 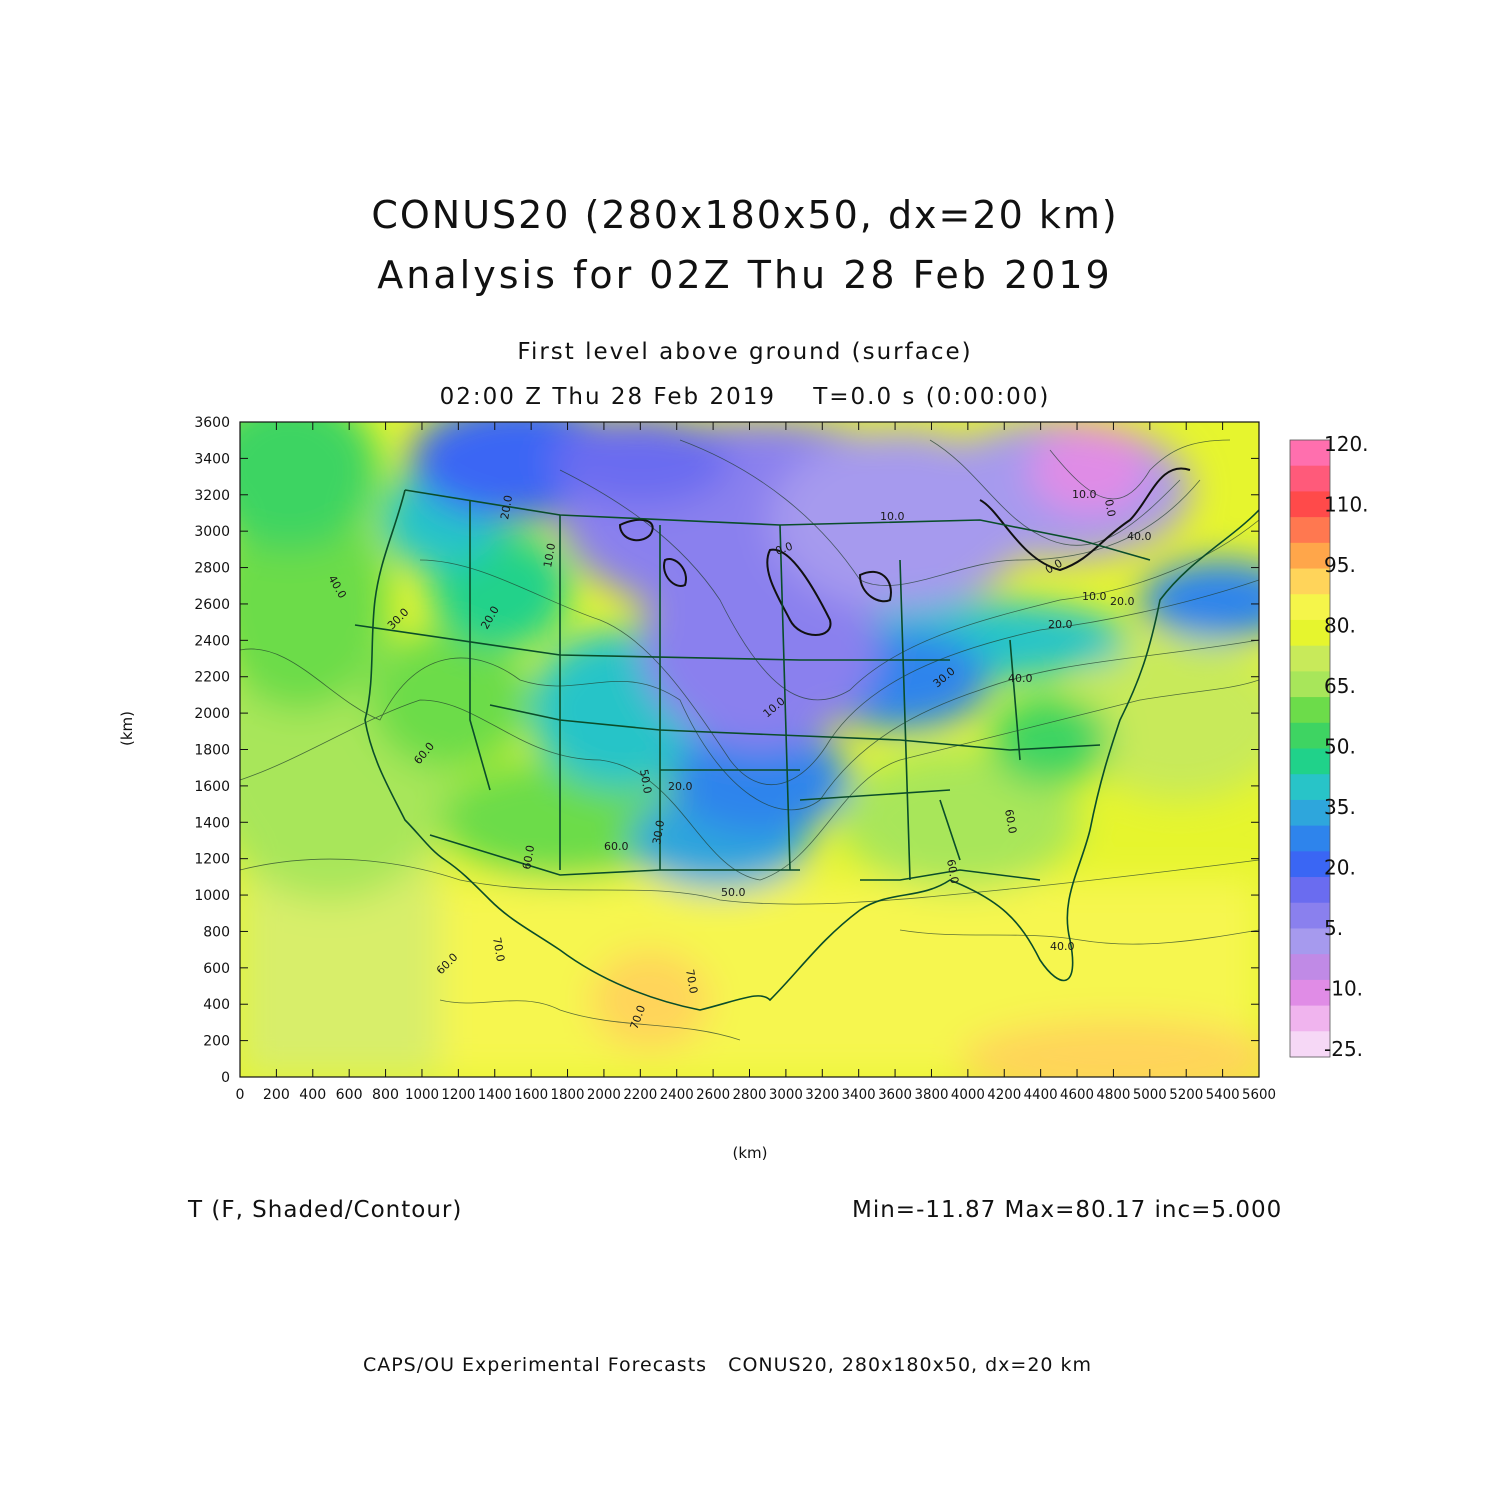 What do you see at coordinates (822, 1095) in the screenshot?
I see `x-tick-label: 3200` at bounding box center [822, 1095].